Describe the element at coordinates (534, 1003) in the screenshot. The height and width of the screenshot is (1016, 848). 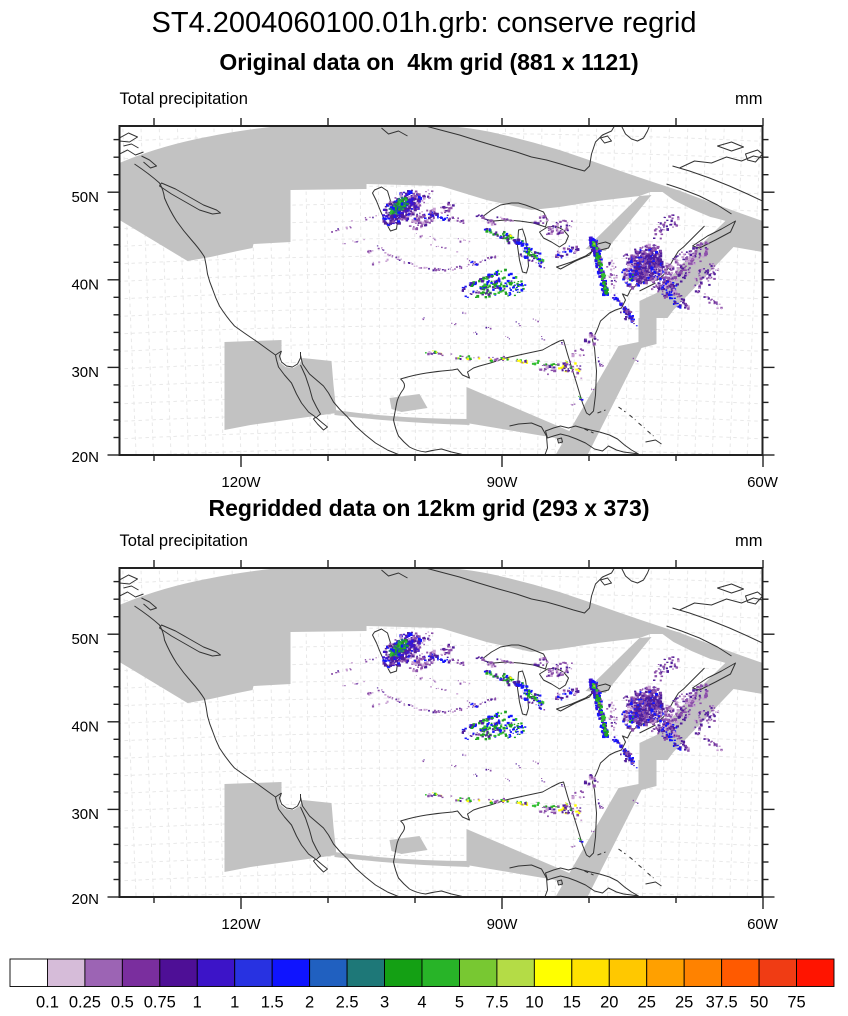
I see `svg-text: 10` at that location.